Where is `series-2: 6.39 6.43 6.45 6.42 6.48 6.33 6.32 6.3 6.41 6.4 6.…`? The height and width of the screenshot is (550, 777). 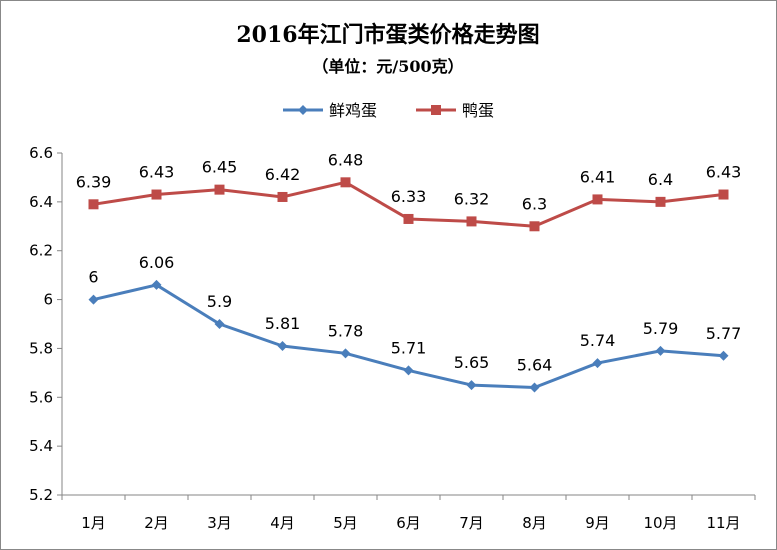 series-2: 6.39 6.43 6.45 6.42 6.48 6.33 6.32 6.3 6.41 6.4 6.… is located at coordinates (409, 191).